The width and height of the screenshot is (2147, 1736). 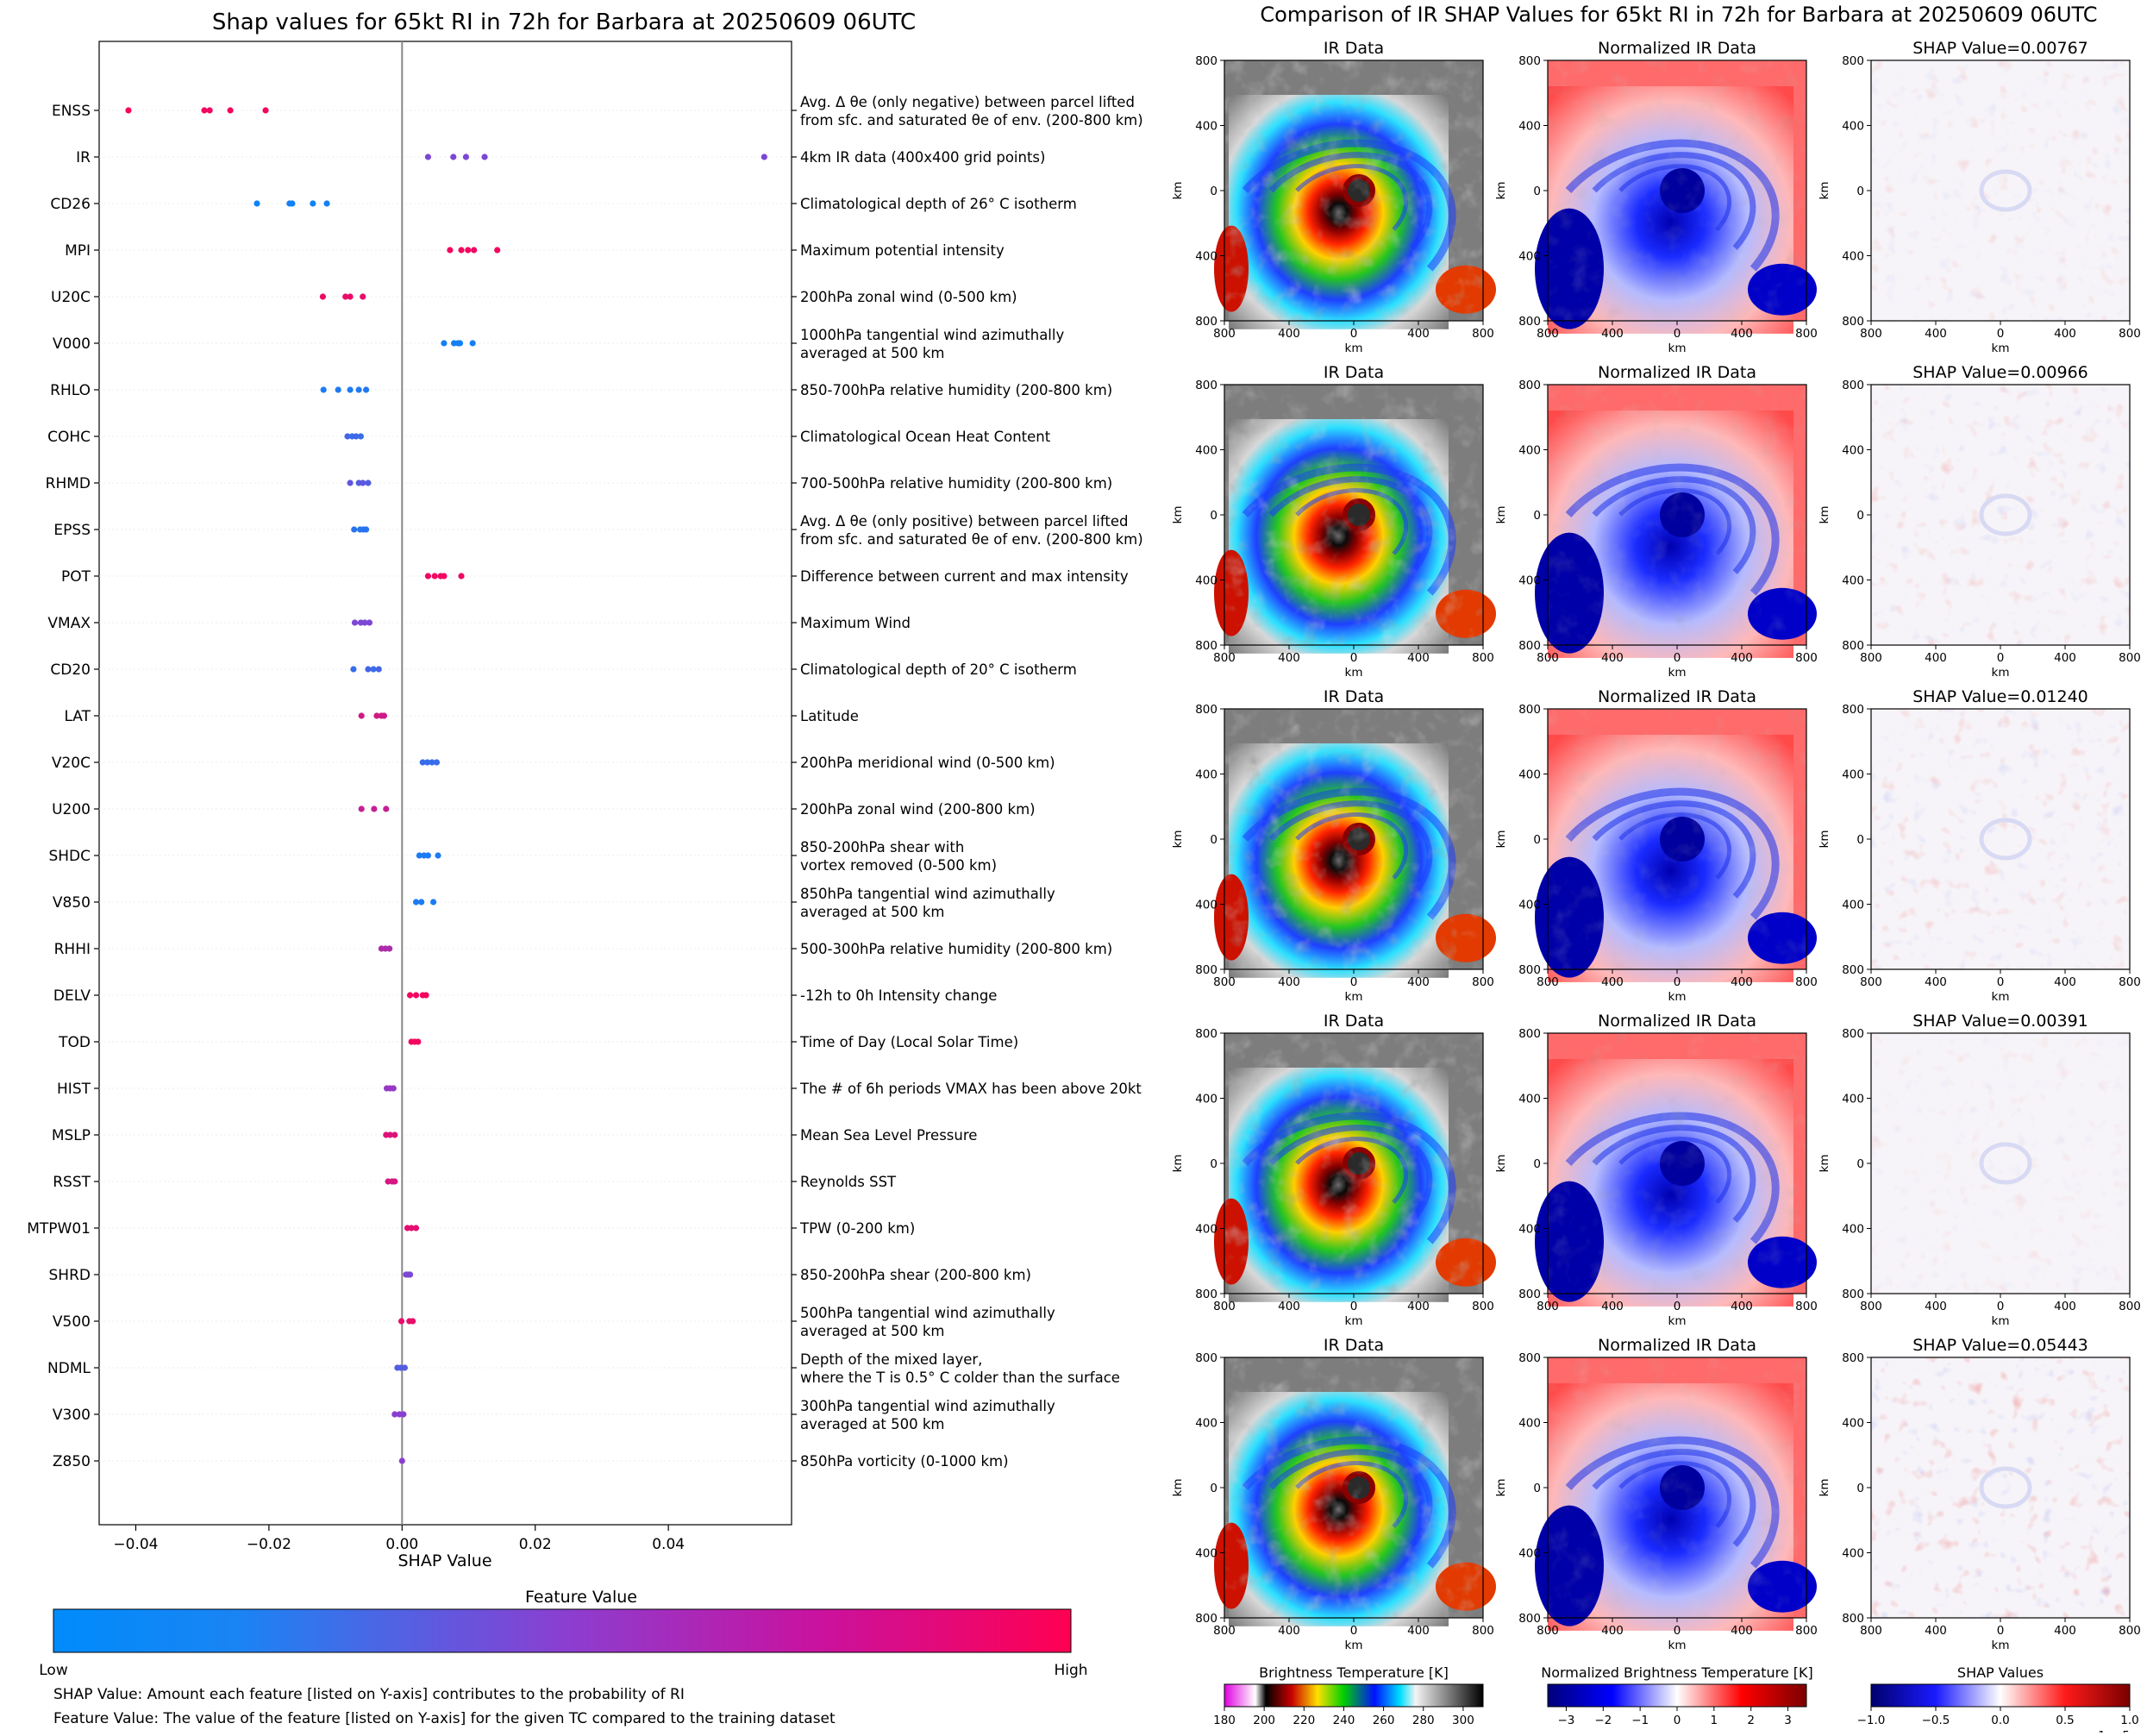 I want to click on norm-texture, so click(x=1677, y=1487).